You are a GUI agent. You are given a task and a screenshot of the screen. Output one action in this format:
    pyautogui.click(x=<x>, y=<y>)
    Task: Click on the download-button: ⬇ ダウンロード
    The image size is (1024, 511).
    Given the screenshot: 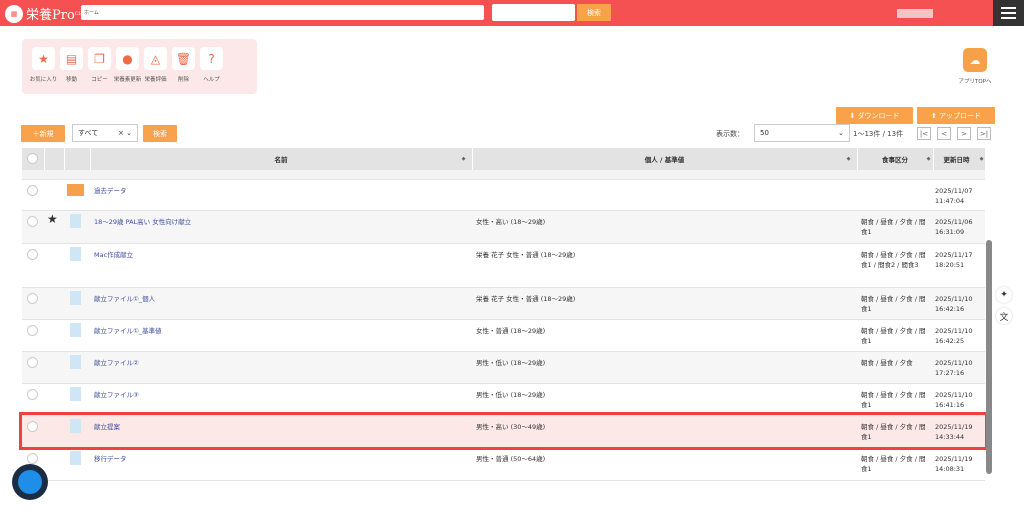 What is the action you would take?
    pyautogui.click(x=874, y=115)
    